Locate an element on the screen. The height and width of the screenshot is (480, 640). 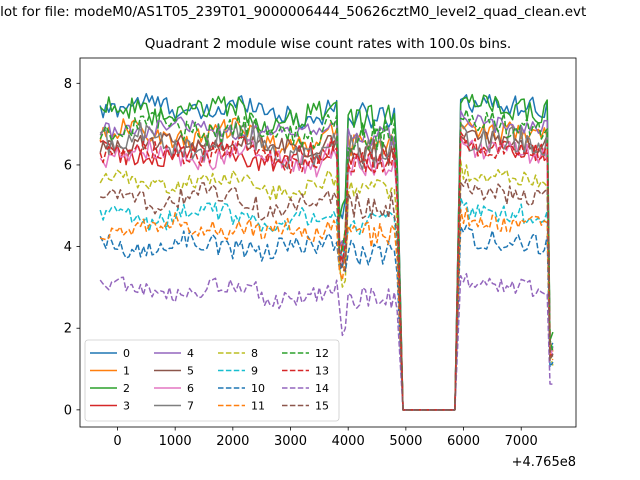
x-offset-label: +4.765e8 is located at coordinates (544, 462).